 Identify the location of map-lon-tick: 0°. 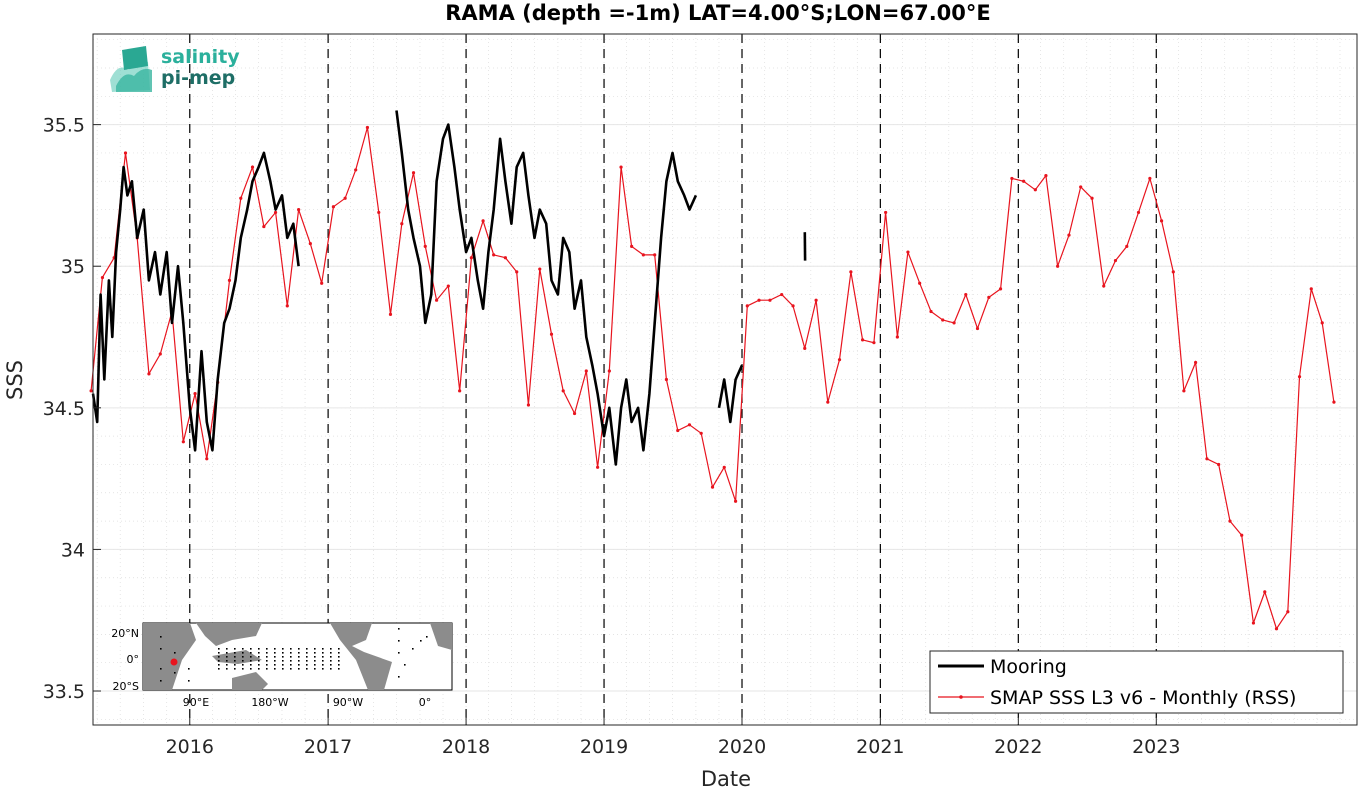
(425, 702).